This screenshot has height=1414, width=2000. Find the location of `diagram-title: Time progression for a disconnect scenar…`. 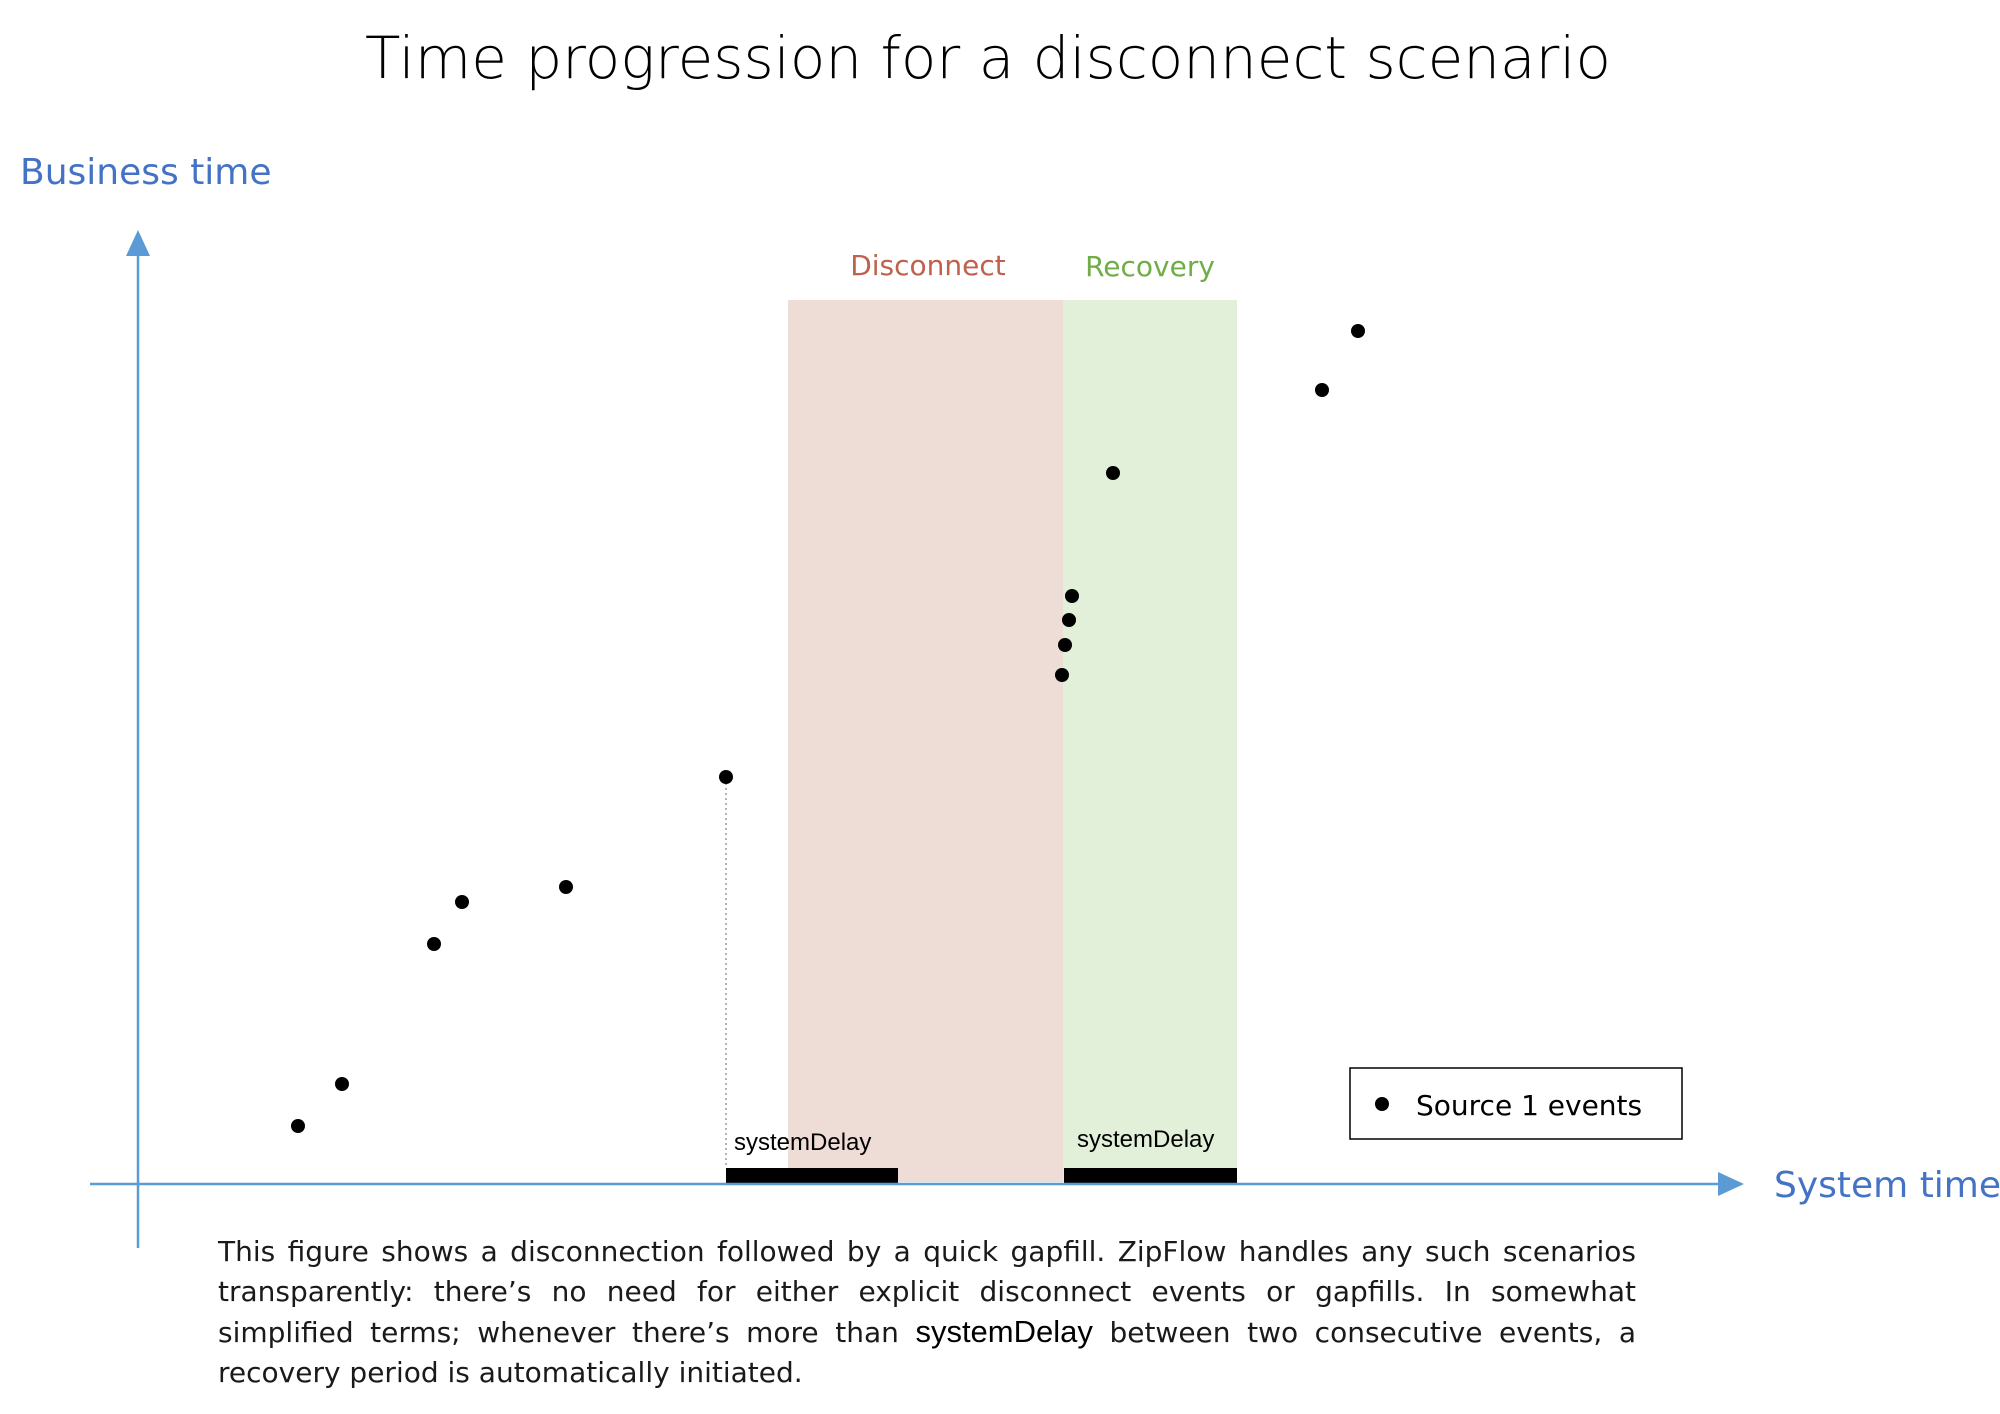

diagram-title: Time progression for a disconnect scenar… is located at coordinates (988, 58).